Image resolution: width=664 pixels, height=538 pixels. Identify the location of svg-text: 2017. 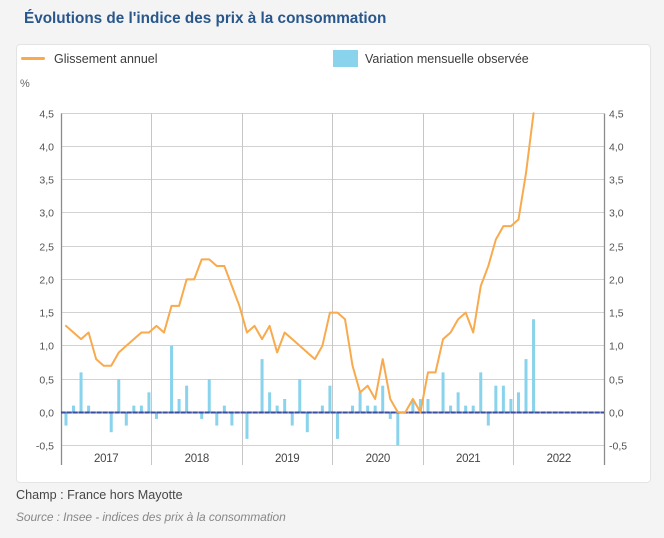
(106, 459).